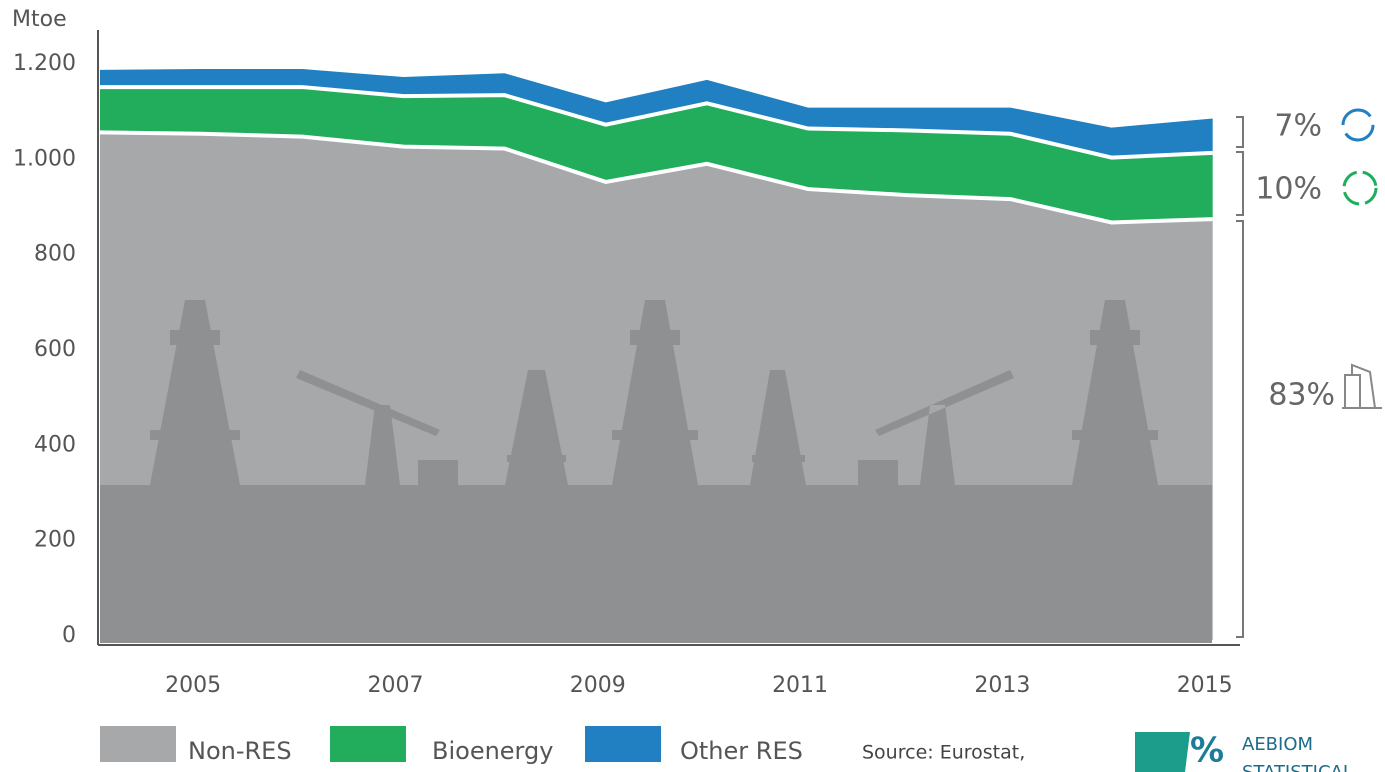 This screenshot has height=772, width=1385. What do you see at coordinates (240, 751) in the screenshot?
I see `legend-label: Non-RES` at bounding box center [240, 751].